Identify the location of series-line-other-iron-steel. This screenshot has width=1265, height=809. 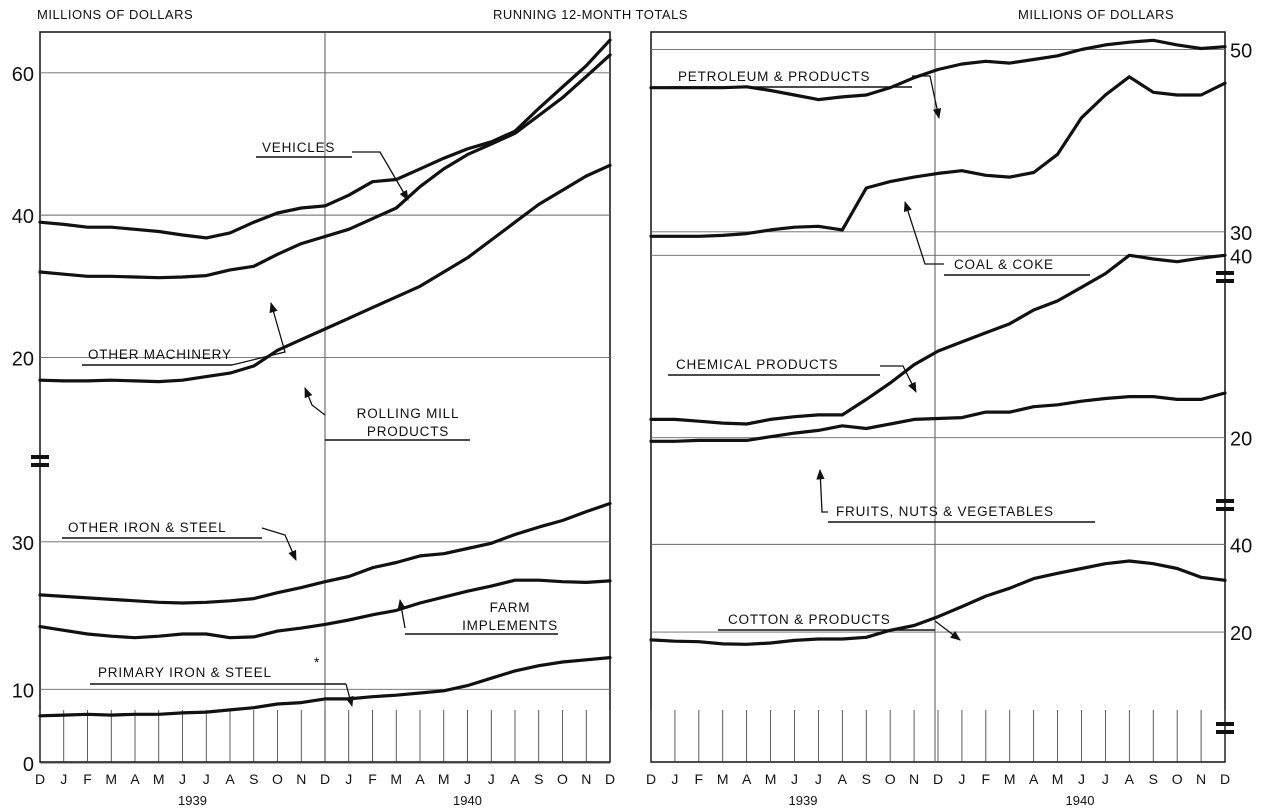
(325, 553).